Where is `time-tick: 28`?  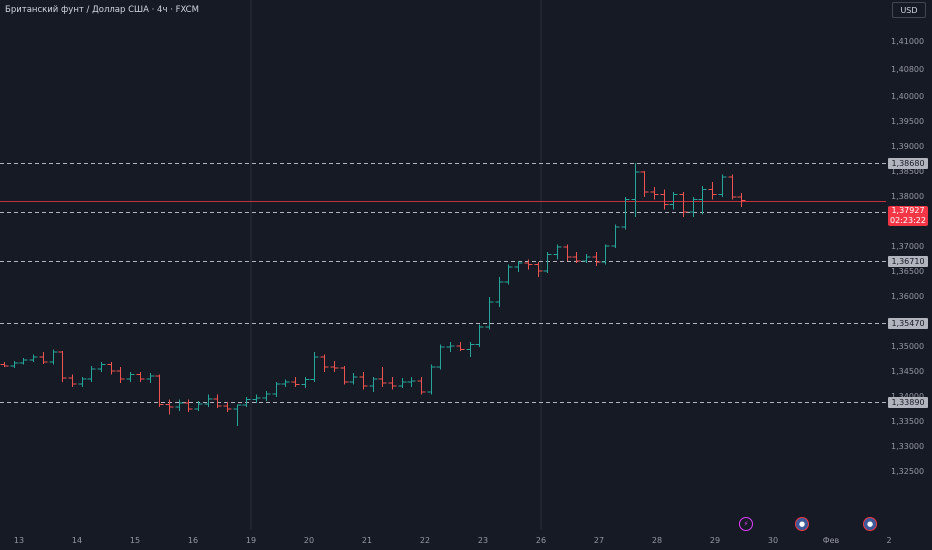
time-tick: 28 is located at coordinates (657, 540).